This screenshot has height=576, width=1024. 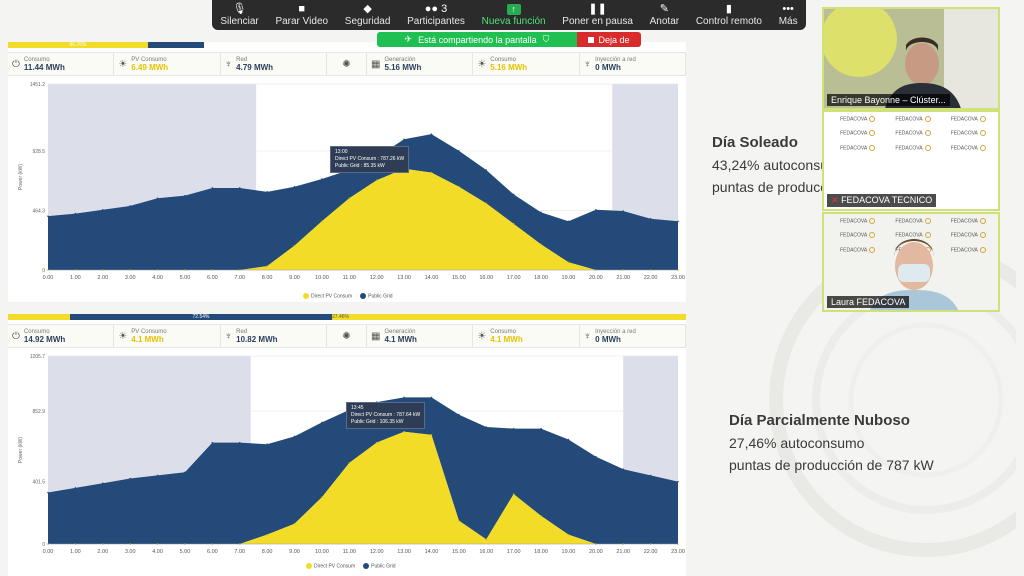 What do you see at coordinates (513, 9) in the screenshot?
I see `share-screen-icon: ↑` at bounding box center [513, 9].